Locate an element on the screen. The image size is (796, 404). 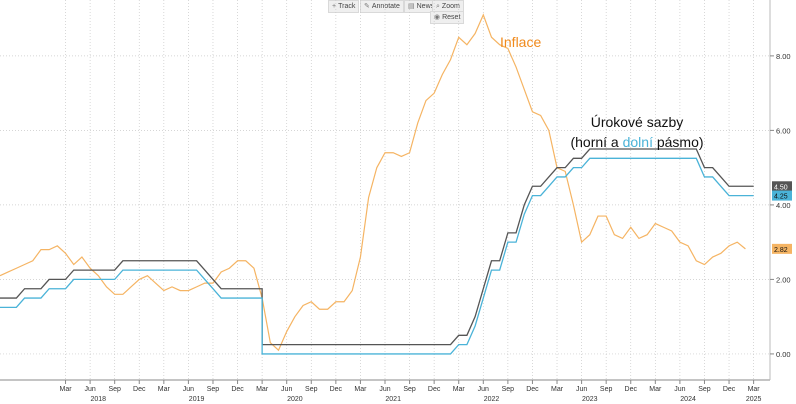
news-icon: ▤ is located at coordinates (411, 6).